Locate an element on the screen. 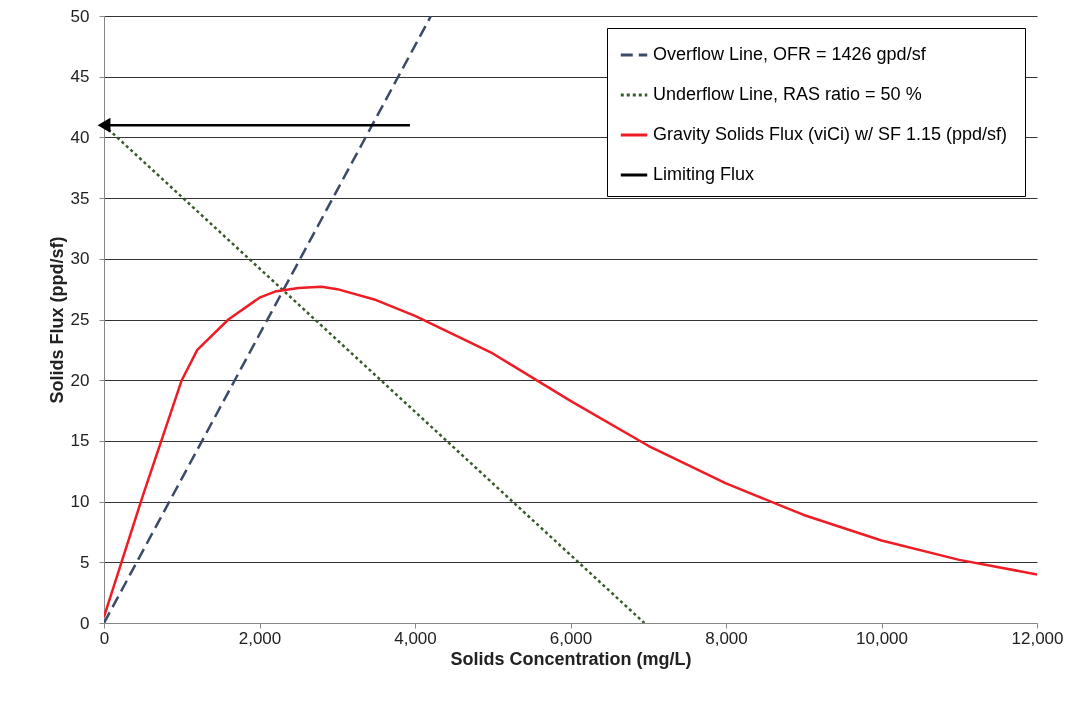 This screenshot has height=706, width=1077. y-tick-label: 45 is located at coordinates (80, 77).